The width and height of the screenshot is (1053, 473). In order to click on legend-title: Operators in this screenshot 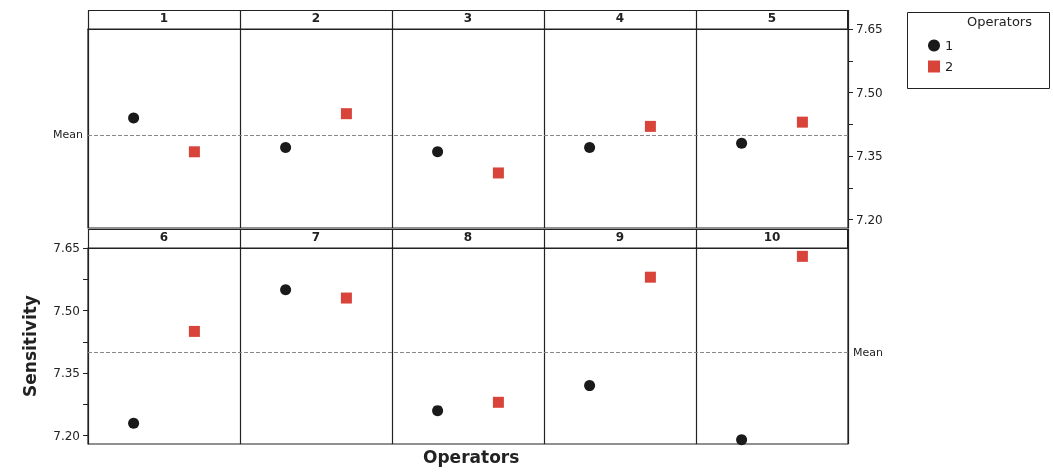, I will do `click(1000, 21)`.